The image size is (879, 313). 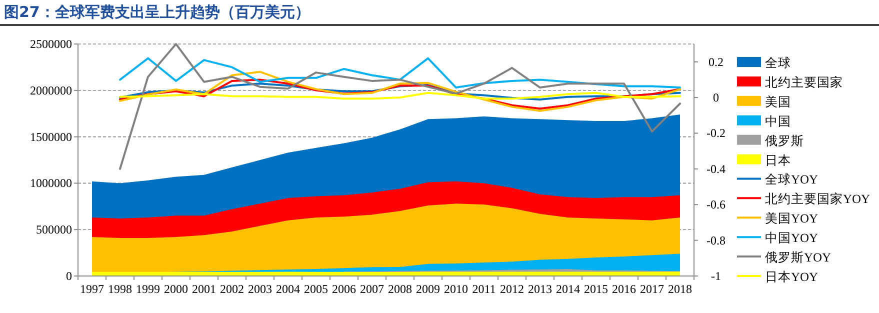 I want to click on legend-label: 美国, so click(x=778, y=101).